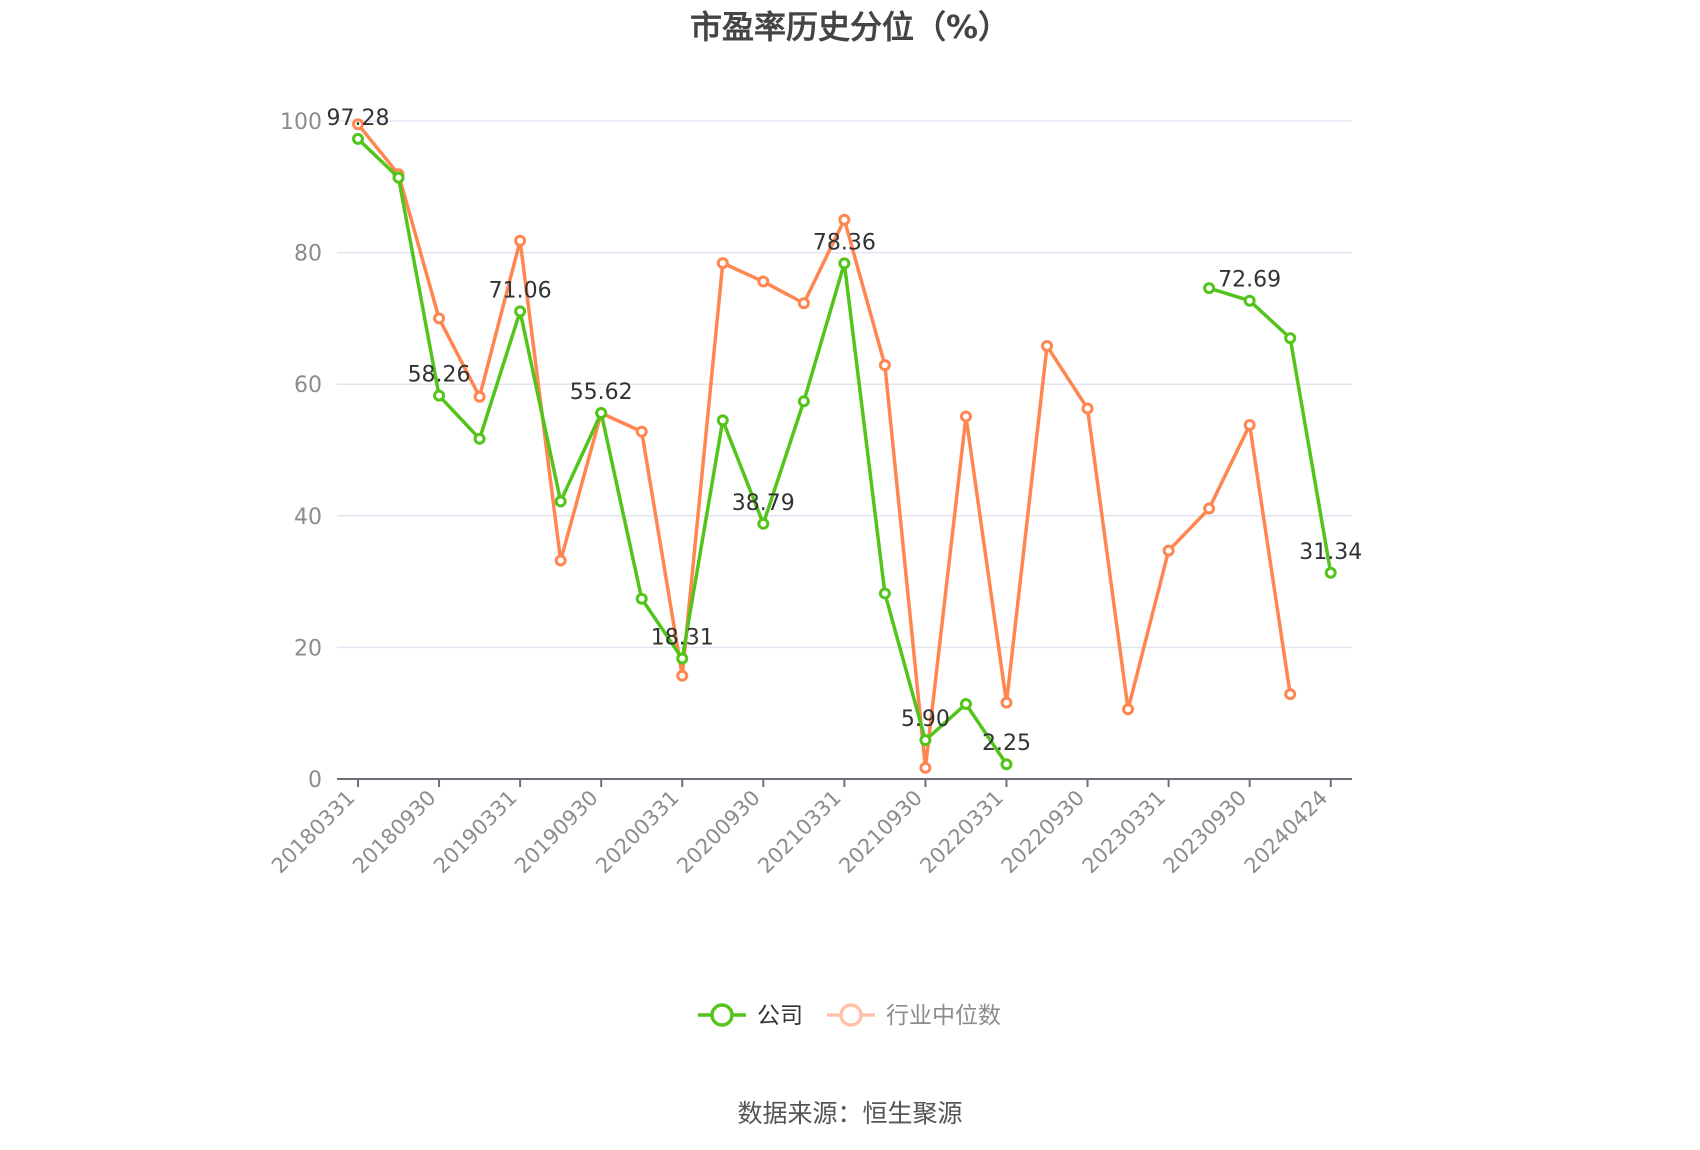 This screenshot has height=1150, width=1700. I want to click on x-tick-label: 20210331, so click(799, 832).